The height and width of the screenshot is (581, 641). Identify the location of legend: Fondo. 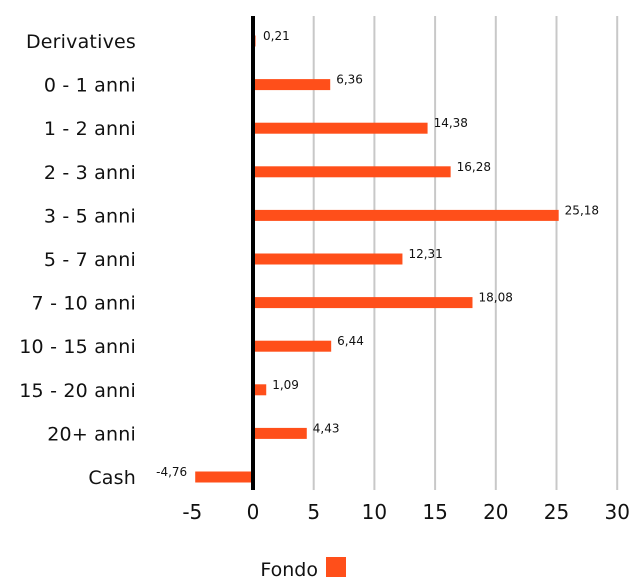
(303, 569).